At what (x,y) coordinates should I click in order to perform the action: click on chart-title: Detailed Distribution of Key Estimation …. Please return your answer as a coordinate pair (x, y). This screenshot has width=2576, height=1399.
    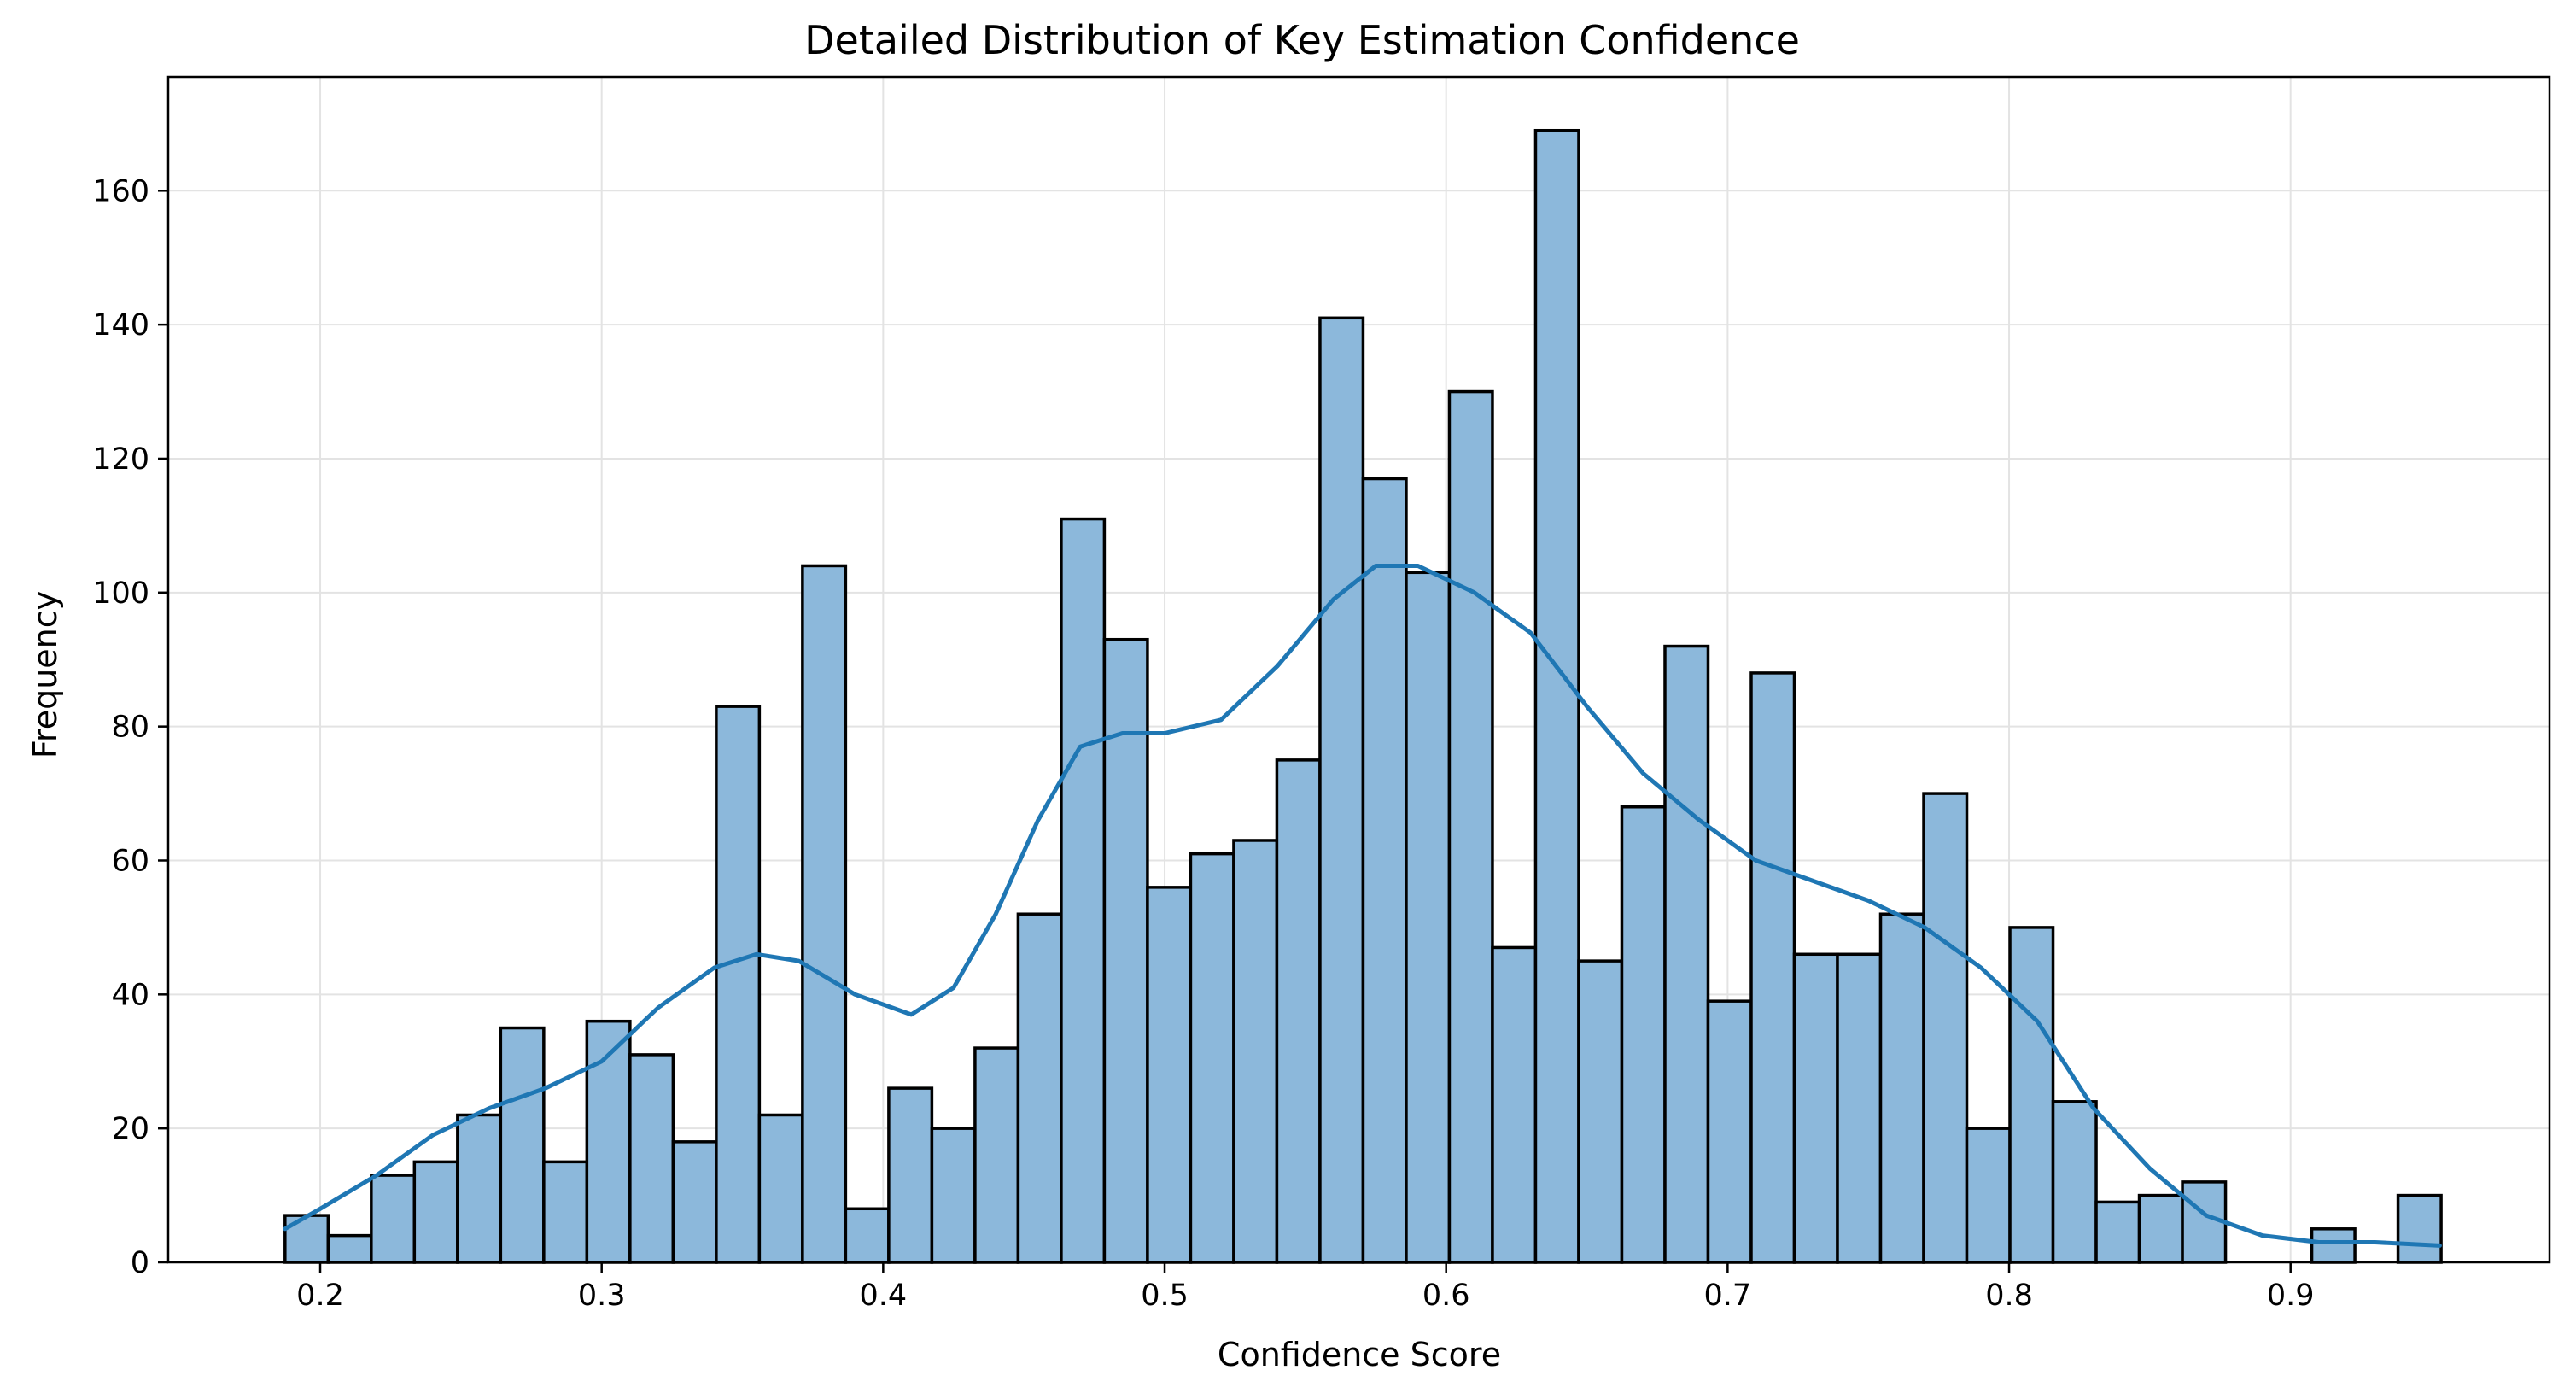
    Looking at the image, I should click on (1302, 40).